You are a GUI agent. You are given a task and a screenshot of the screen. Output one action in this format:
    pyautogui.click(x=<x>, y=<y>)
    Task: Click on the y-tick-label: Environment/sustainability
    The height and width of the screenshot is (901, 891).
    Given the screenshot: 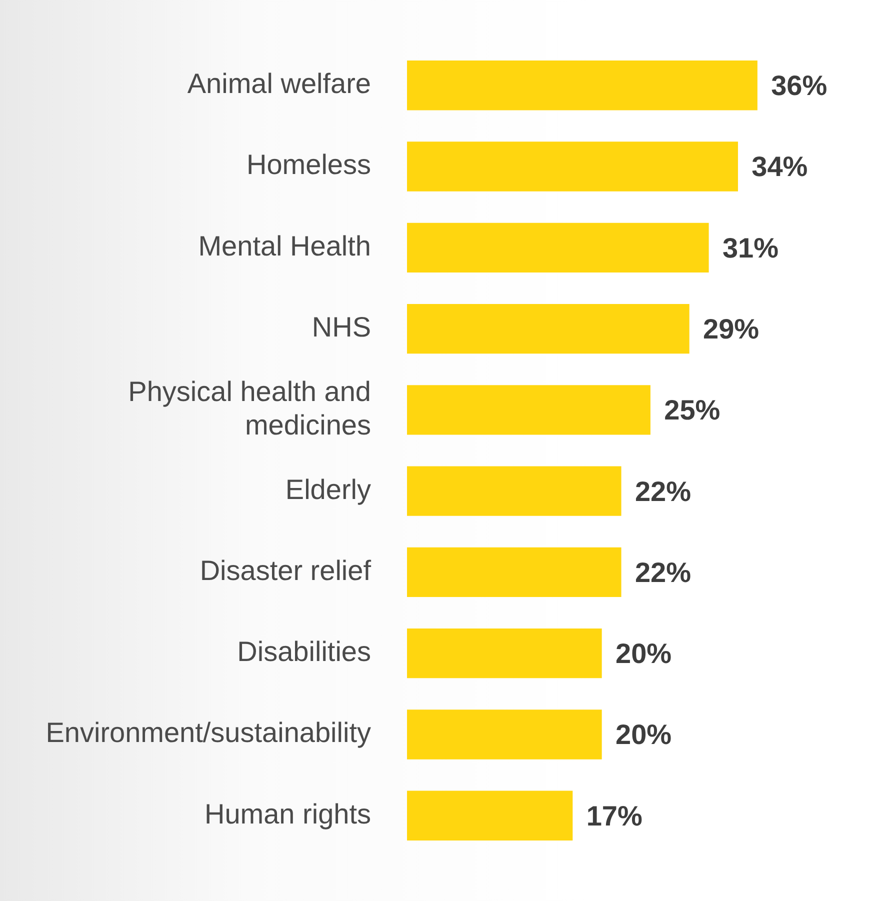 What is the action you would take?
    pyautogui.click(x=208, y=732)
    